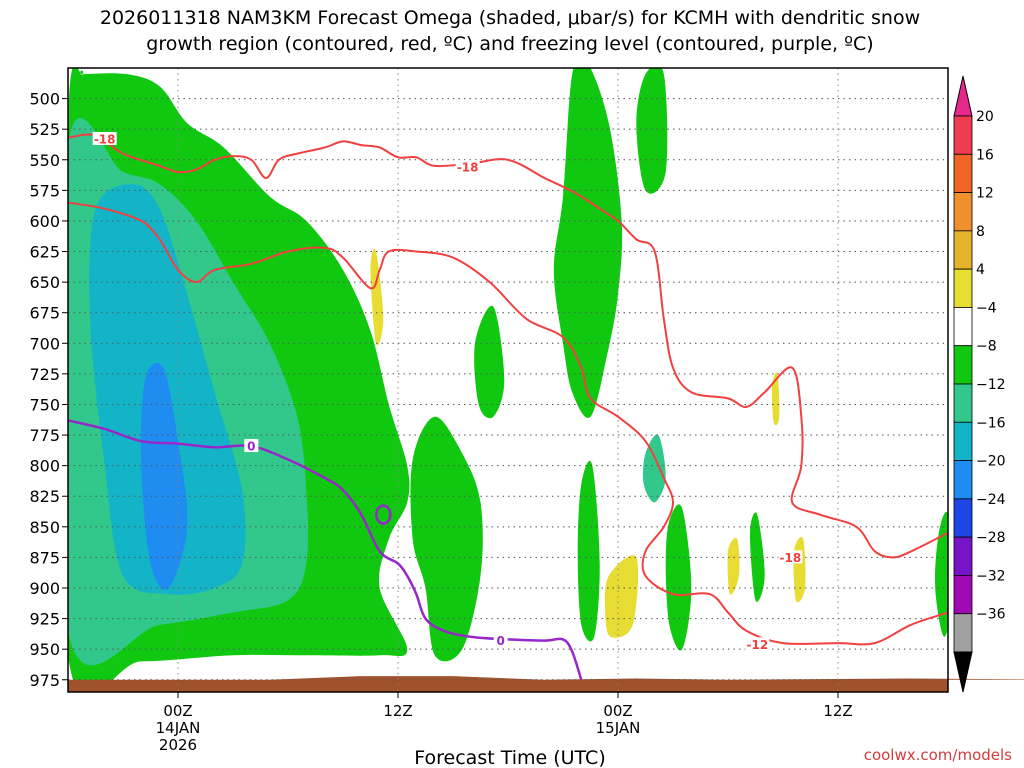 This screenshot has height=768, width=1024. I want to click on y-tick-label: 900, so click(44, 588).